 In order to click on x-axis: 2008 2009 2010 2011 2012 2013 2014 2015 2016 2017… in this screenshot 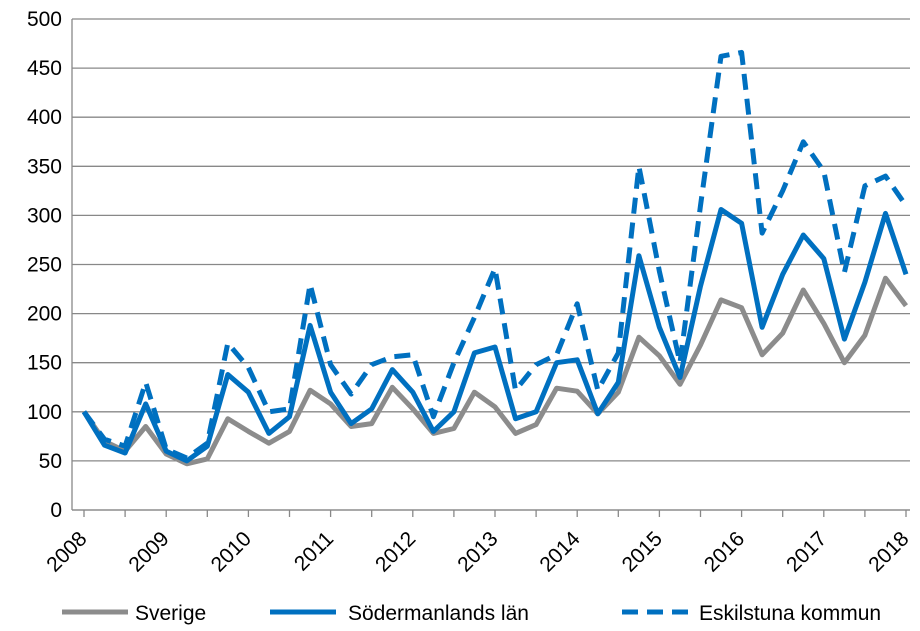, I will do `click(478, 543)`.